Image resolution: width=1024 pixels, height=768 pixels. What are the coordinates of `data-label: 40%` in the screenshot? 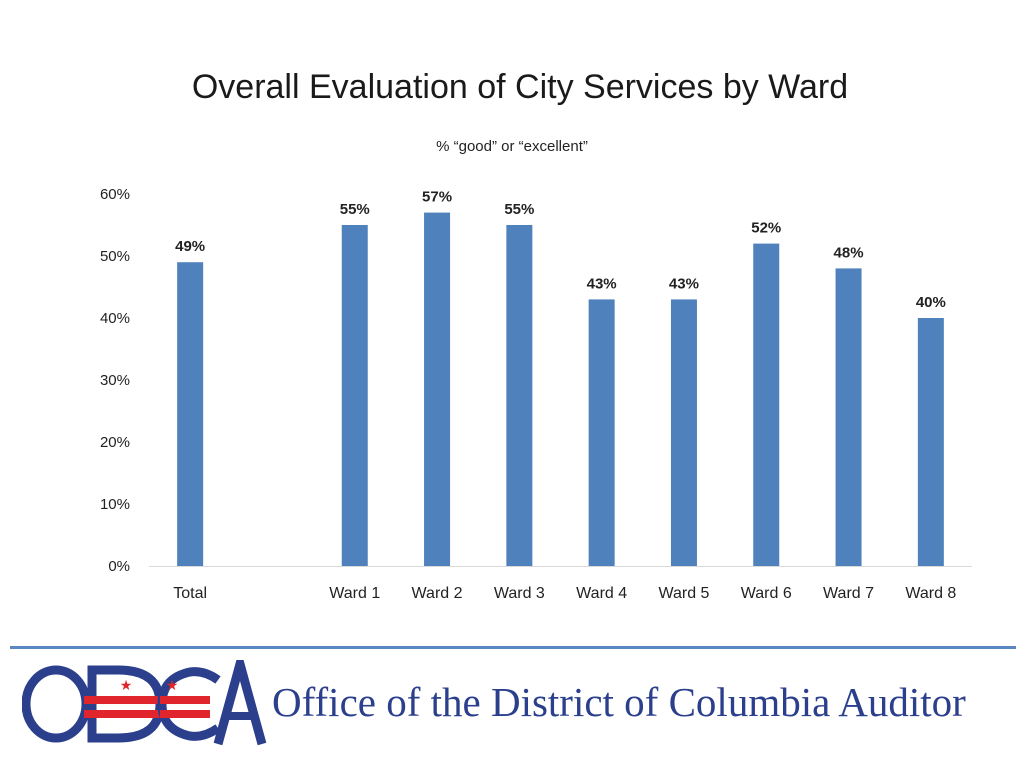 It's located at (931, 302).